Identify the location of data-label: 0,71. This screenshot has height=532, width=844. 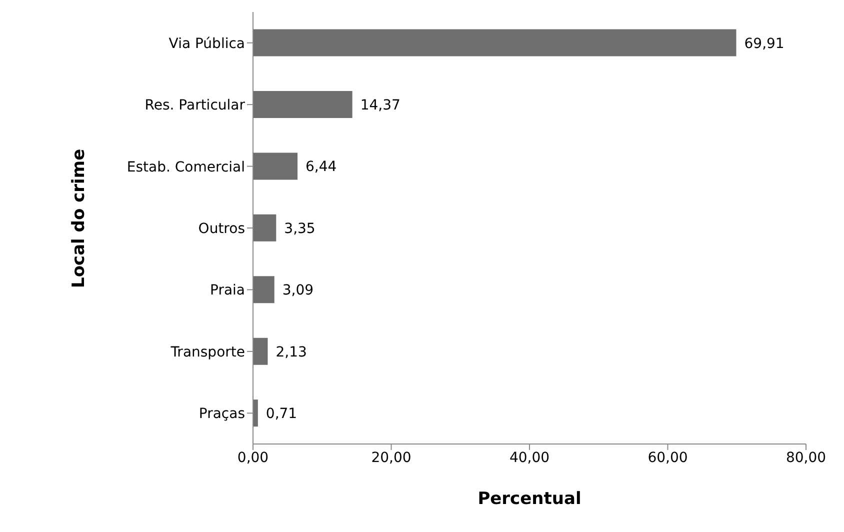
(282, 414).